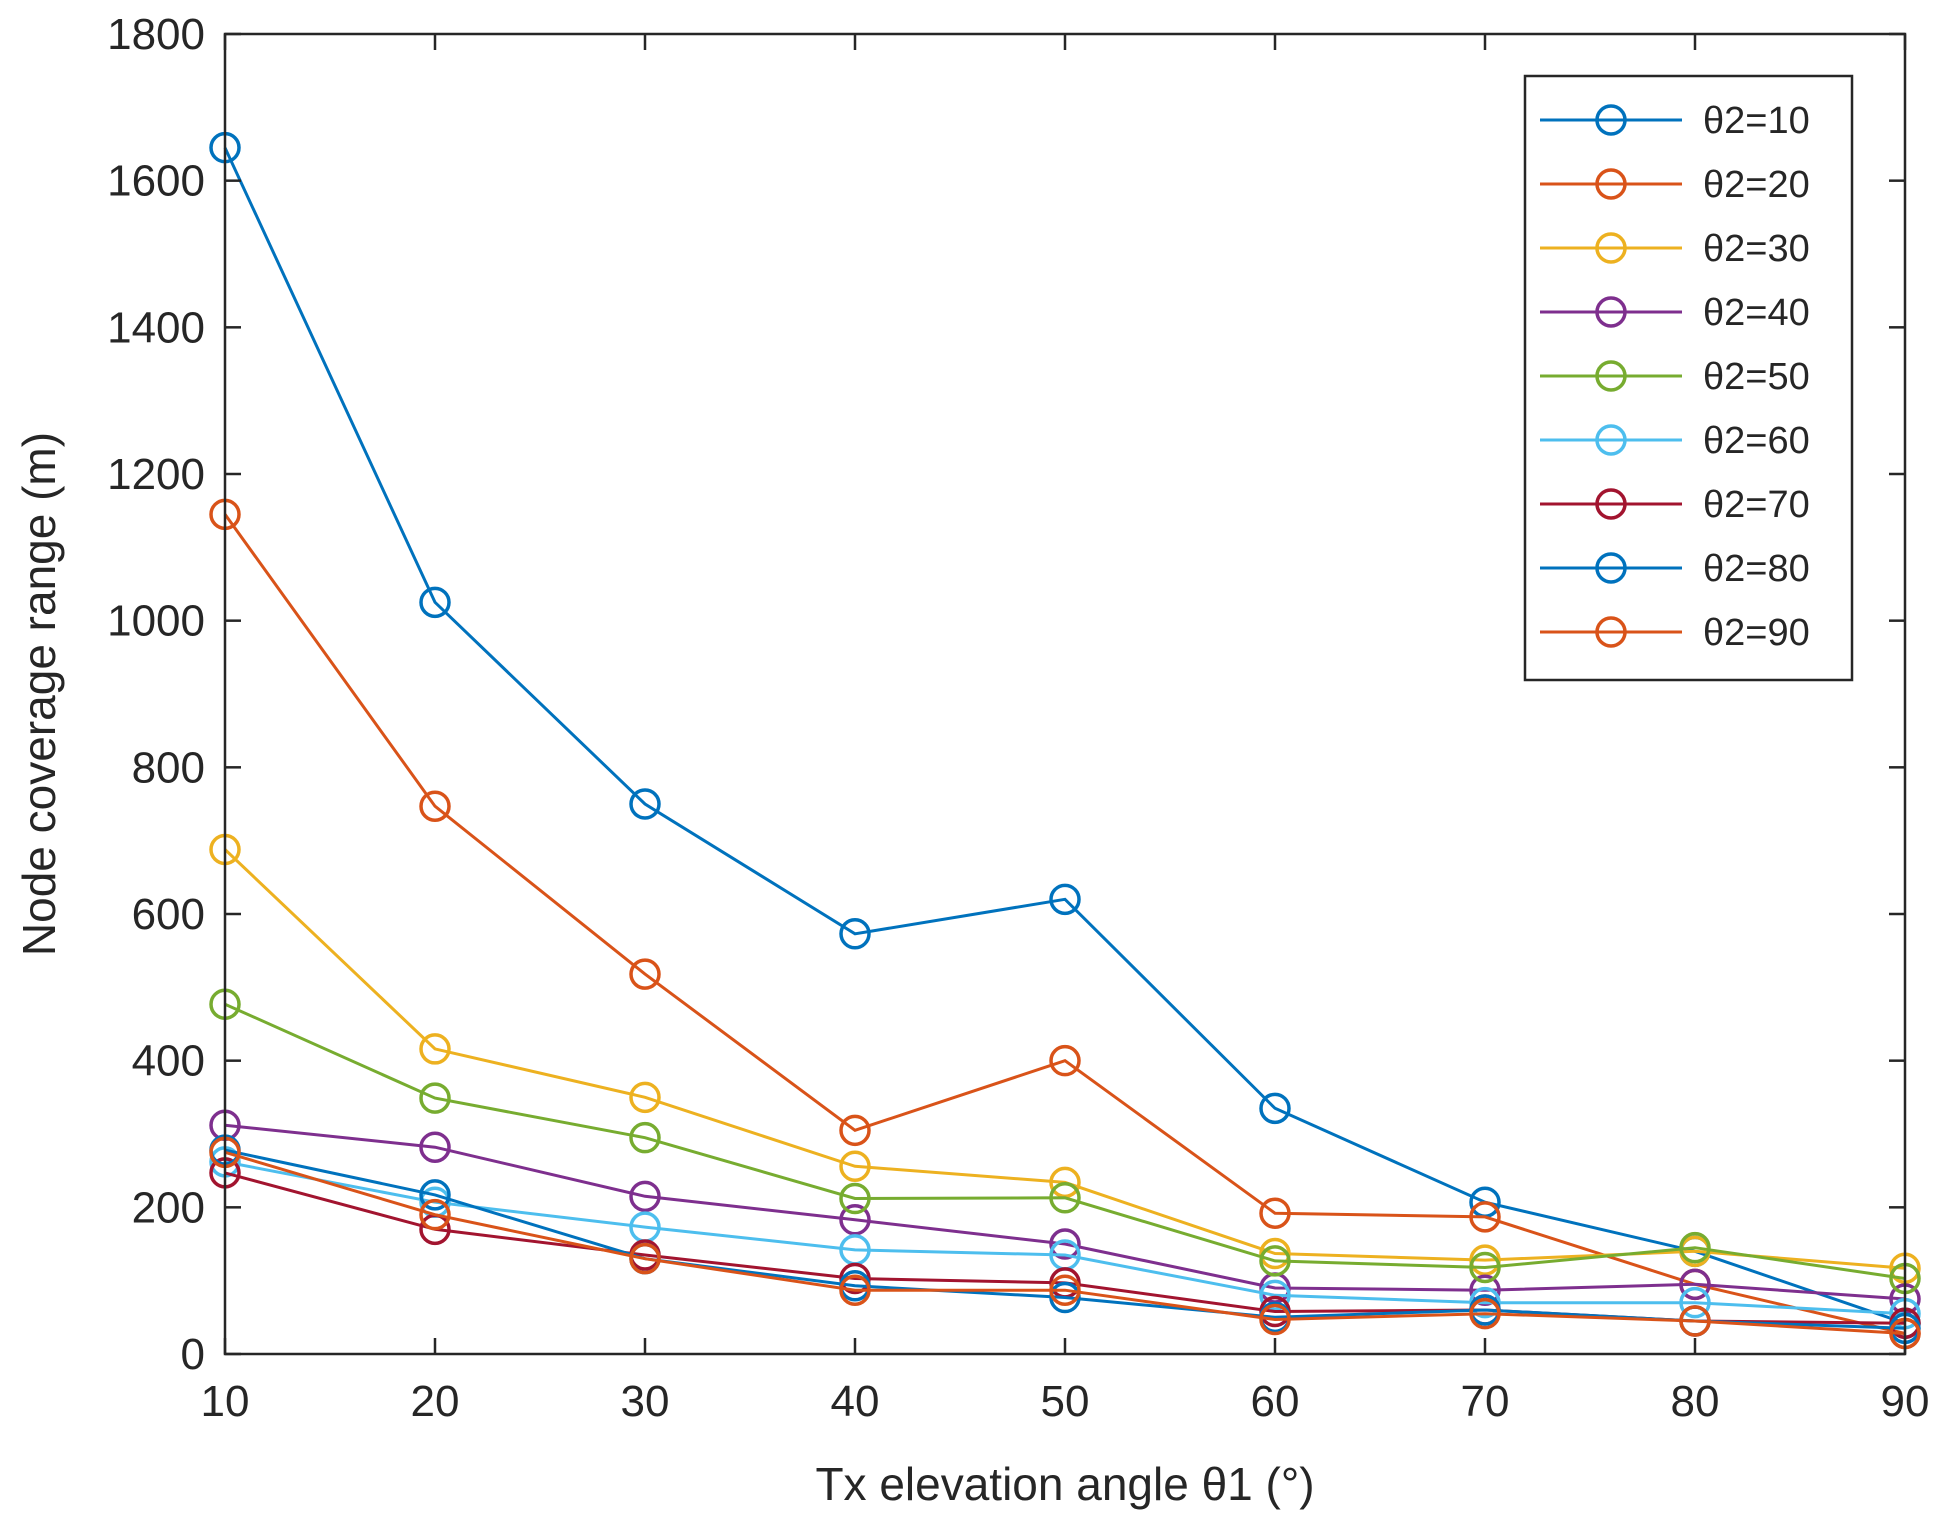  What do you see at coordinates (193, 1354) in the screenshot?
I see `y-tick-label: 0` at bounding box center [193, 1354].